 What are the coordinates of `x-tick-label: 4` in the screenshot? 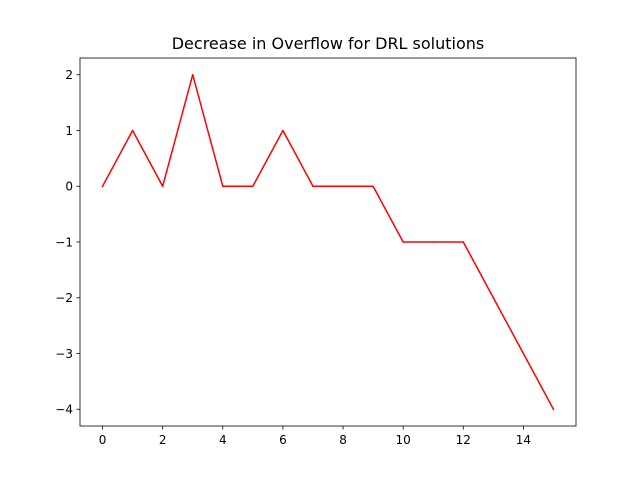 It's located at (223, 440).